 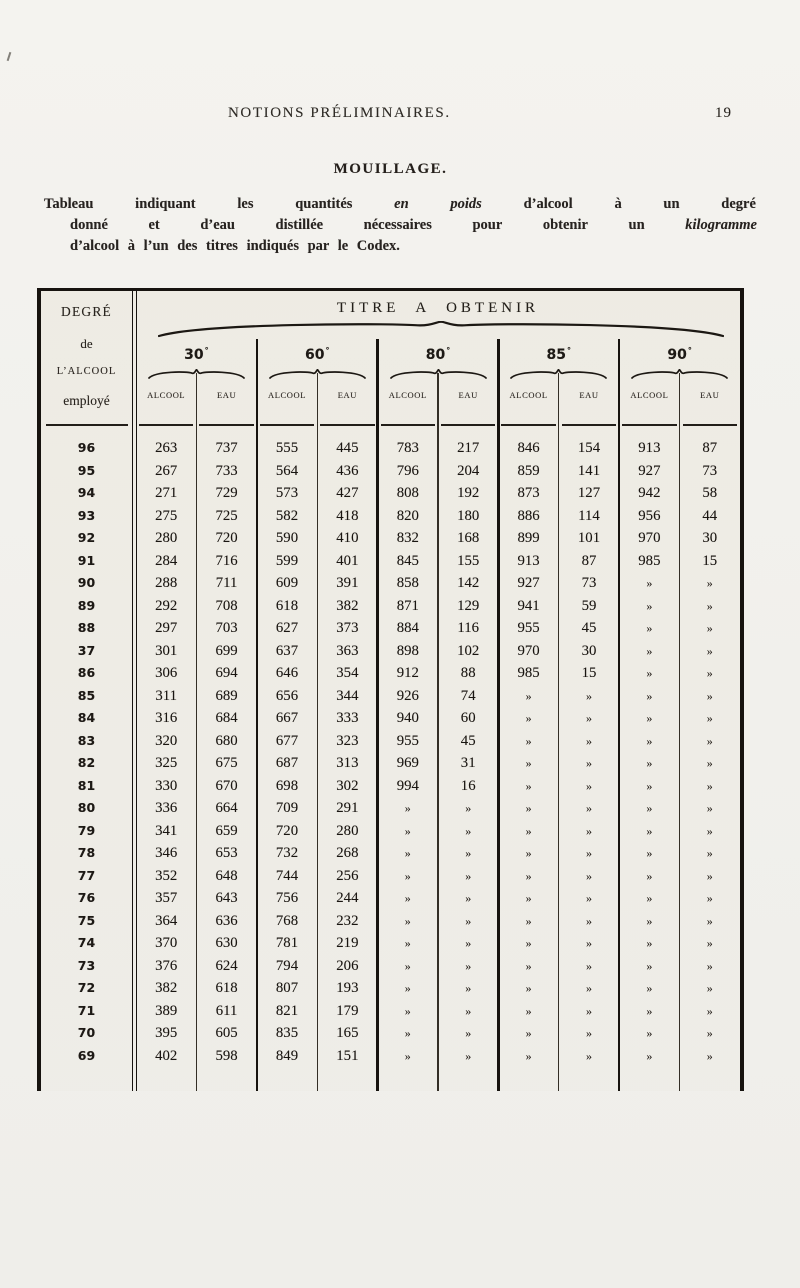 I want to click on alcool-value-cell: 832, so click(x=407, y=538).